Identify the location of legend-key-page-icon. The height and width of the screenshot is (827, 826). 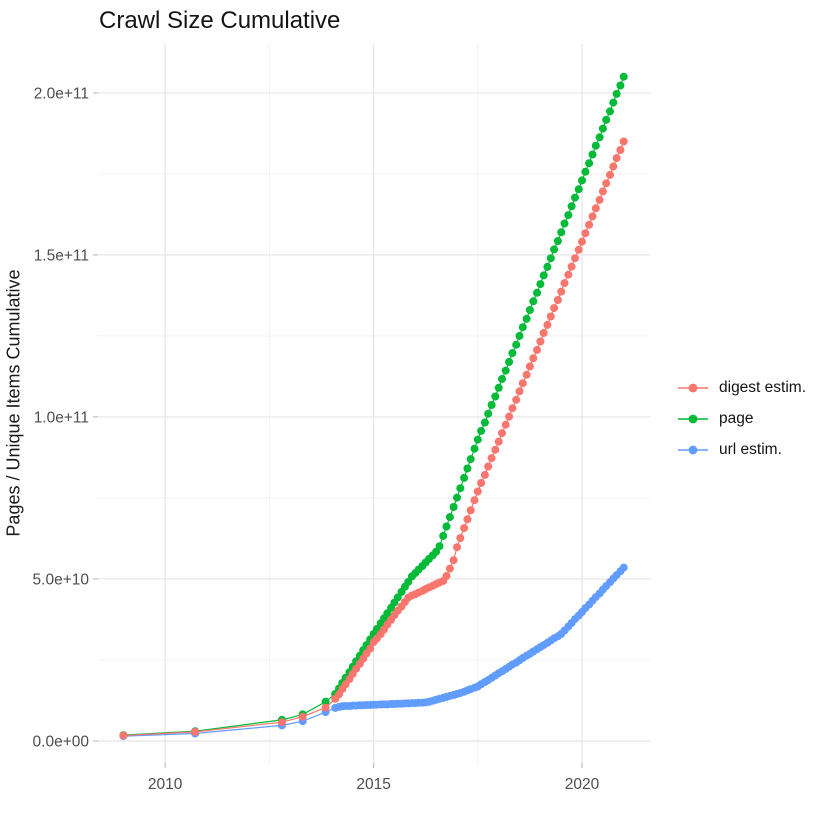
(693, 419).